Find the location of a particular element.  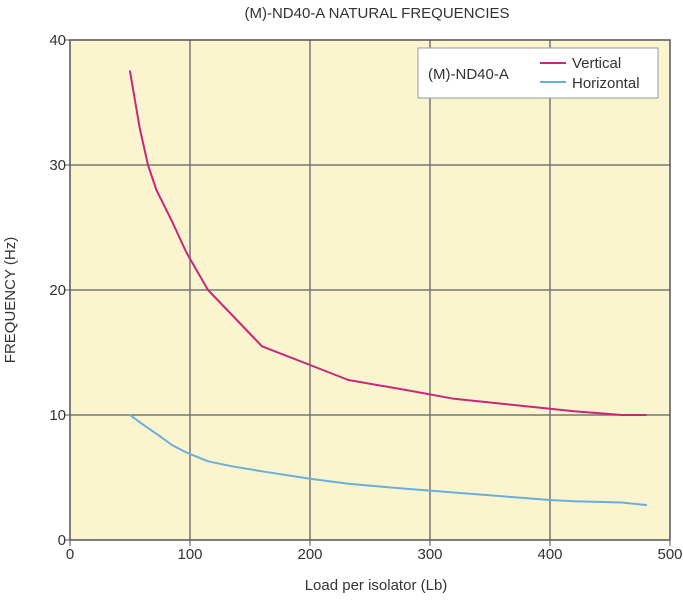

x-axis-label: Load per isolator (Lb) is located at coordinates (376, 585).